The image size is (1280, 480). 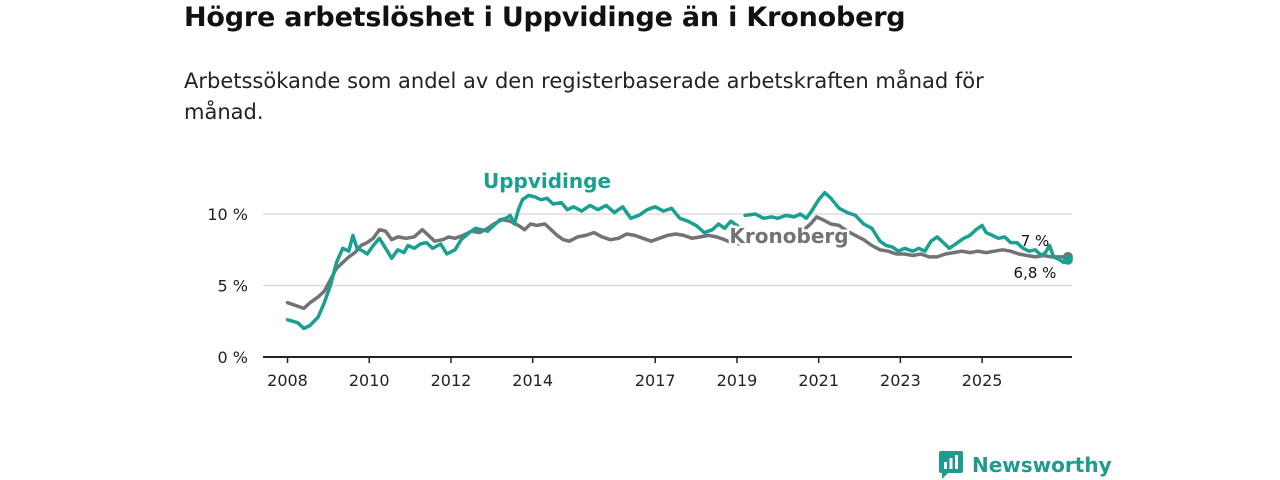 I want to click on brand-footer: Newsworthy, so click(x=1025, y=465).